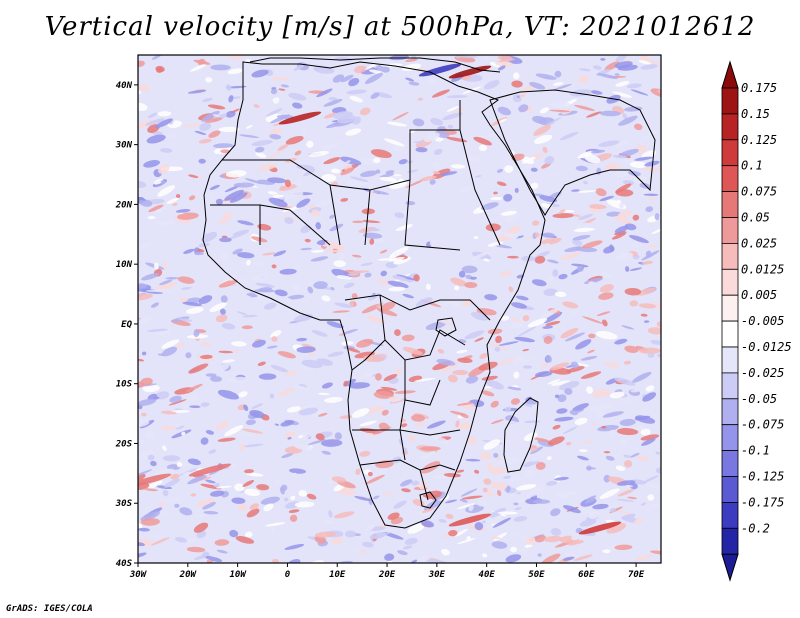 The width and height of the screenshot is (800, 618). I want to click on lon-tick-label: 30E, so click(437, 575).